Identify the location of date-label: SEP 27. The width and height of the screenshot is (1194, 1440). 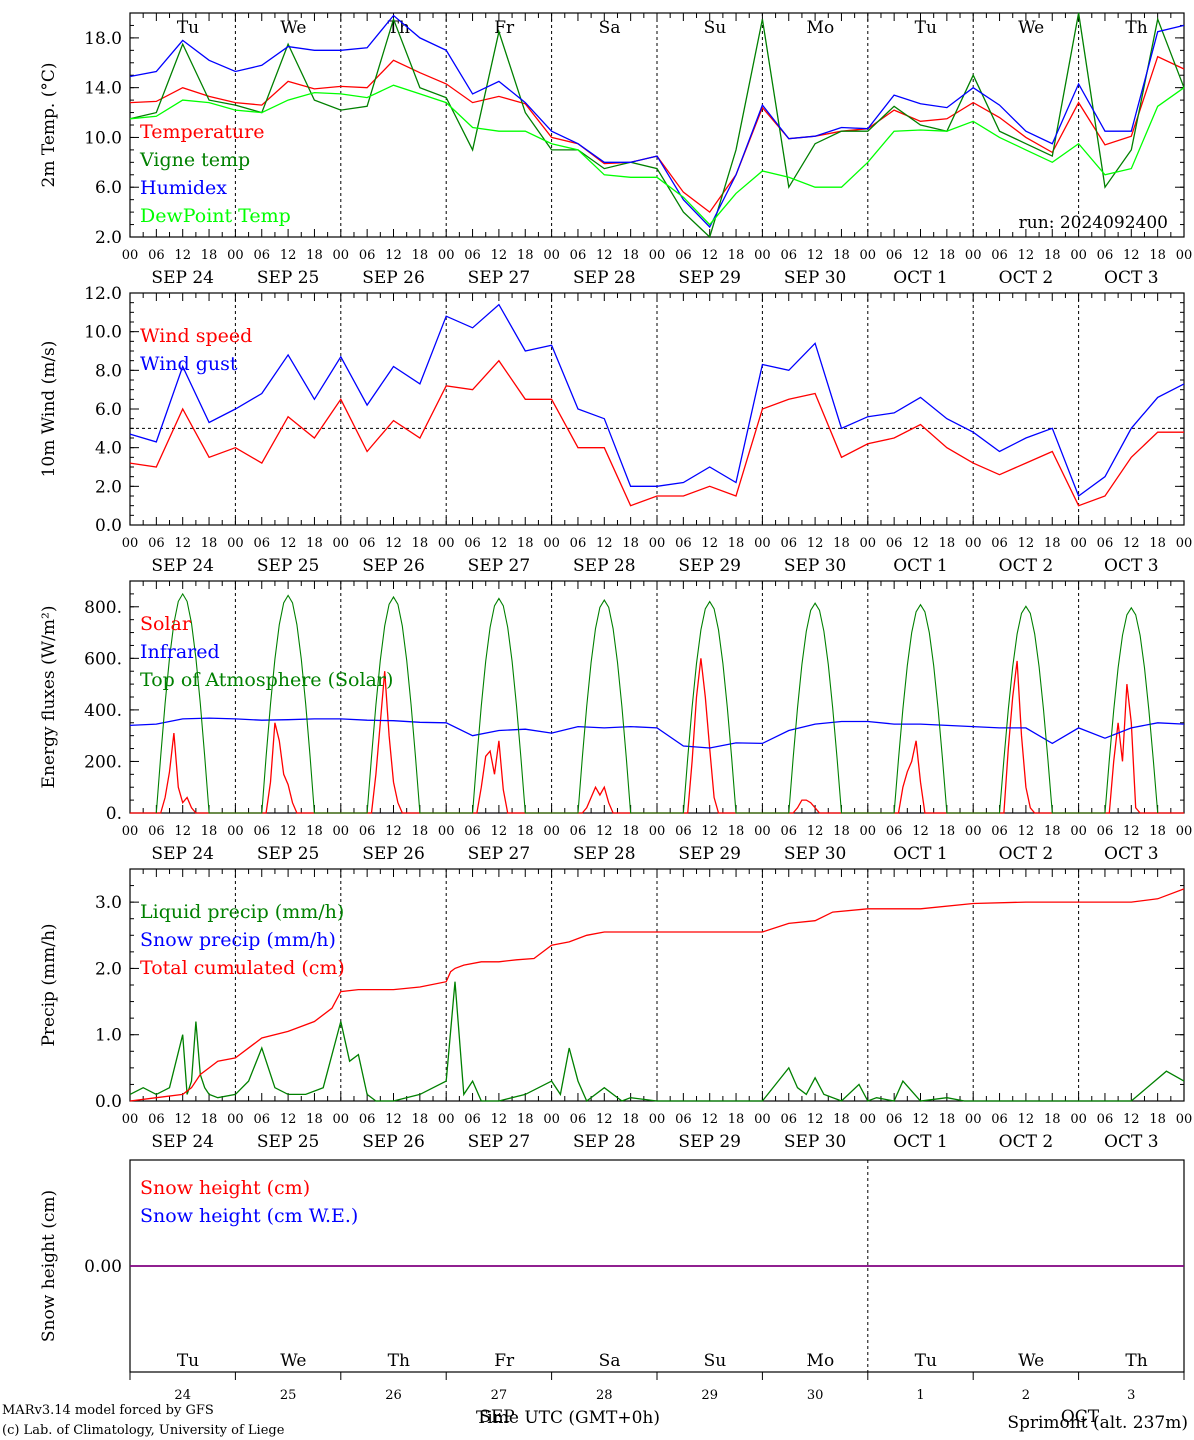
(499, 1142).